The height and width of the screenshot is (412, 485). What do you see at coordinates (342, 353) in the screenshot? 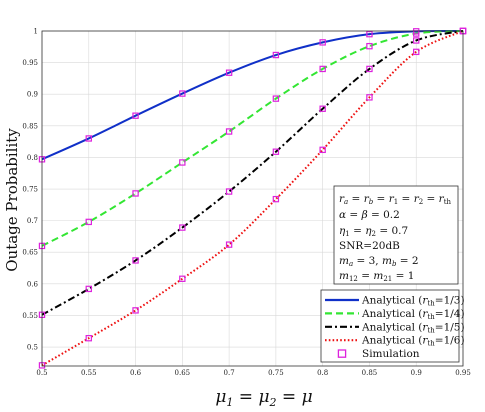
I see `legend-marker-simulation` at bounding box center [342, 353].